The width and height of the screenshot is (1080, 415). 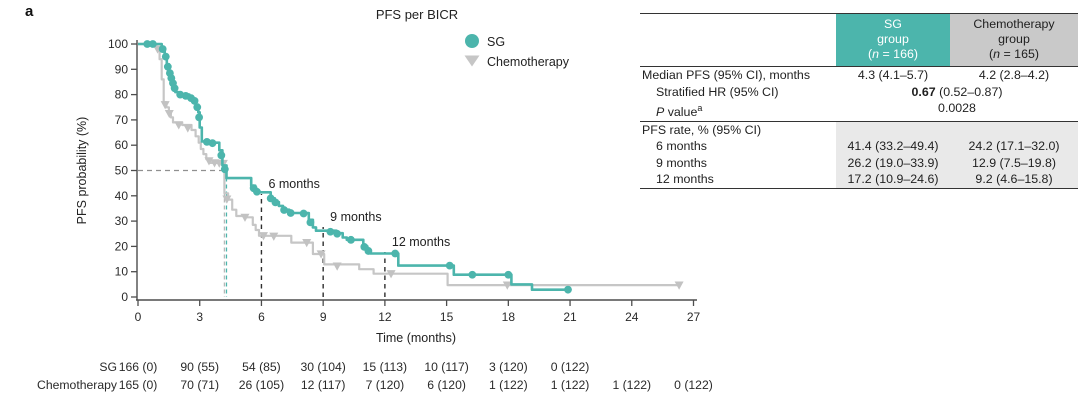 I want to click on legend-sg-marker-icon, so click(x=472, y=41).